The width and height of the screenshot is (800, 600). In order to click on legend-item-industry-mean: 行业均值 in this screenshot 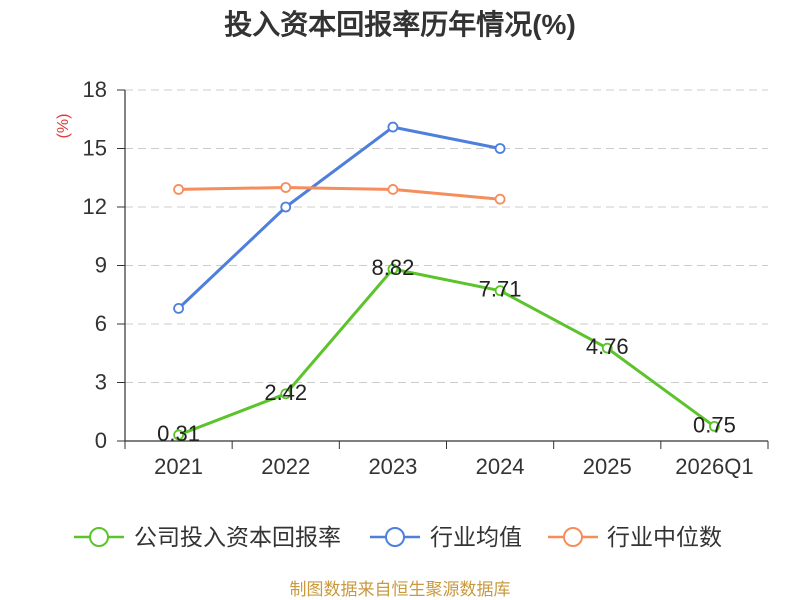, I will do `click(446, 537)`.